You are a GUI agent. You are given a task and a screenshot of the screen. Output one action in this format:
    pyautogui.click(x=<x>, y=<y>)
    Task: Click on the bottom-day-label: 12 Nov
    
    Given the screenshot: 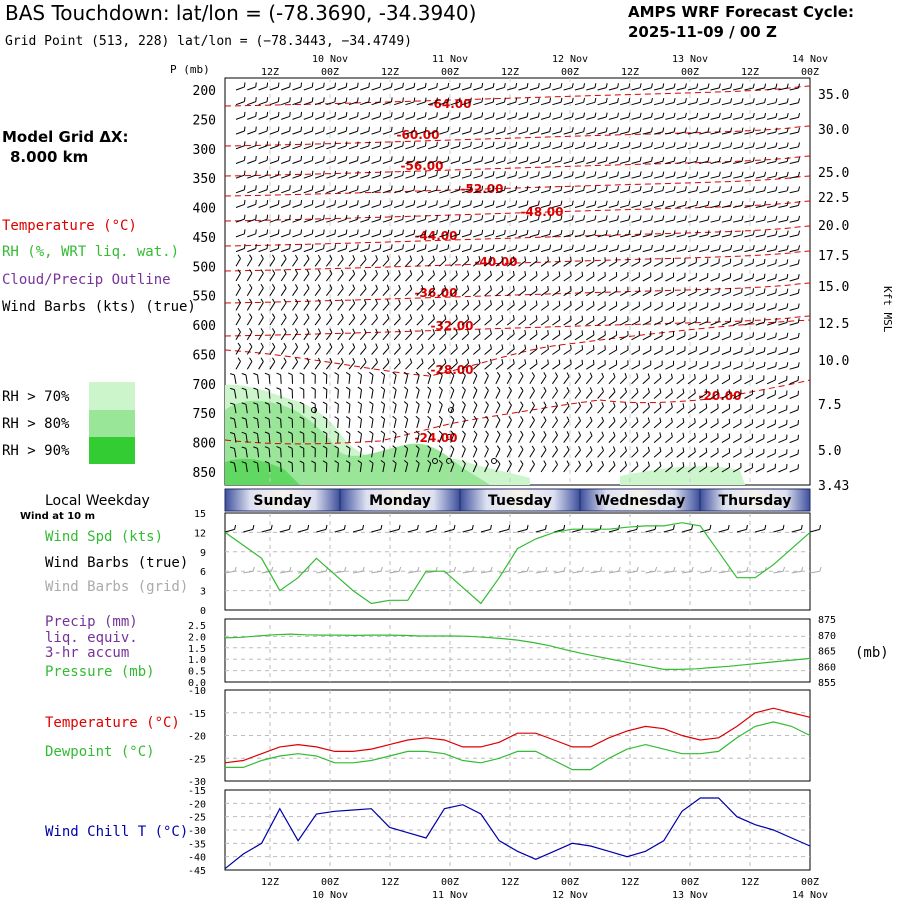 What is the action you would take?
    pyautogui.click(x=570, y=895)
    